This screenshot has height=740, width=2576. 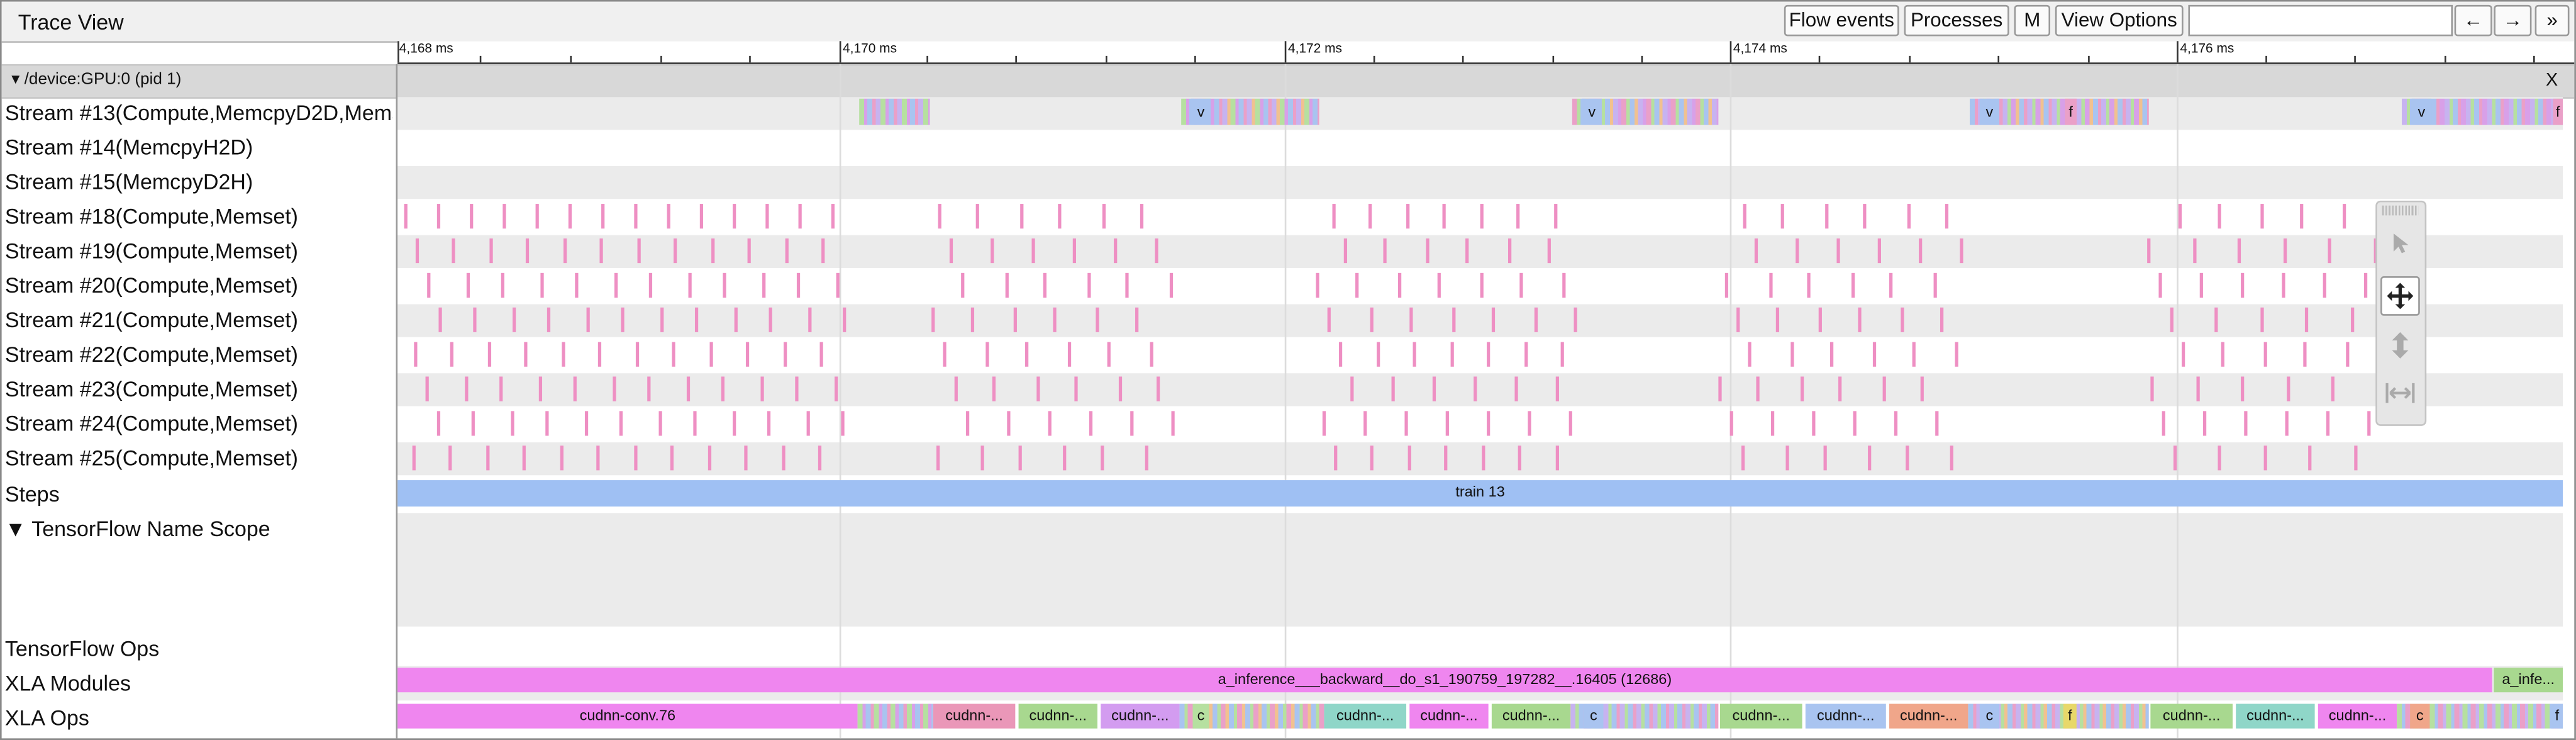 What do you see at coordinates (1480, 494) in the screenshot?
I see `step-train-13: train 13` at bounding box center [1480, 494].